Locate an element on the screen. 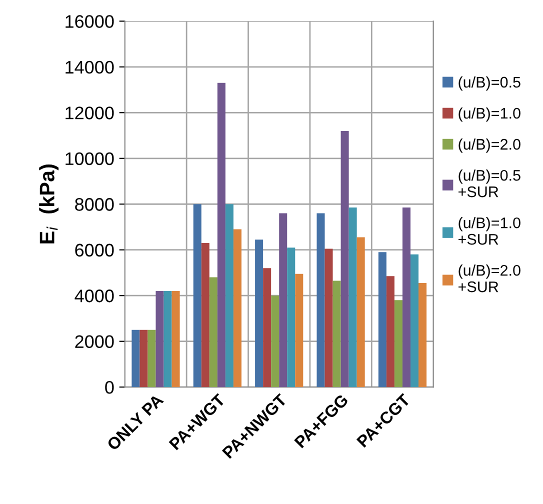  legend-label: (u/B)=1.0 +SUR is located at coordinates (489, 231).